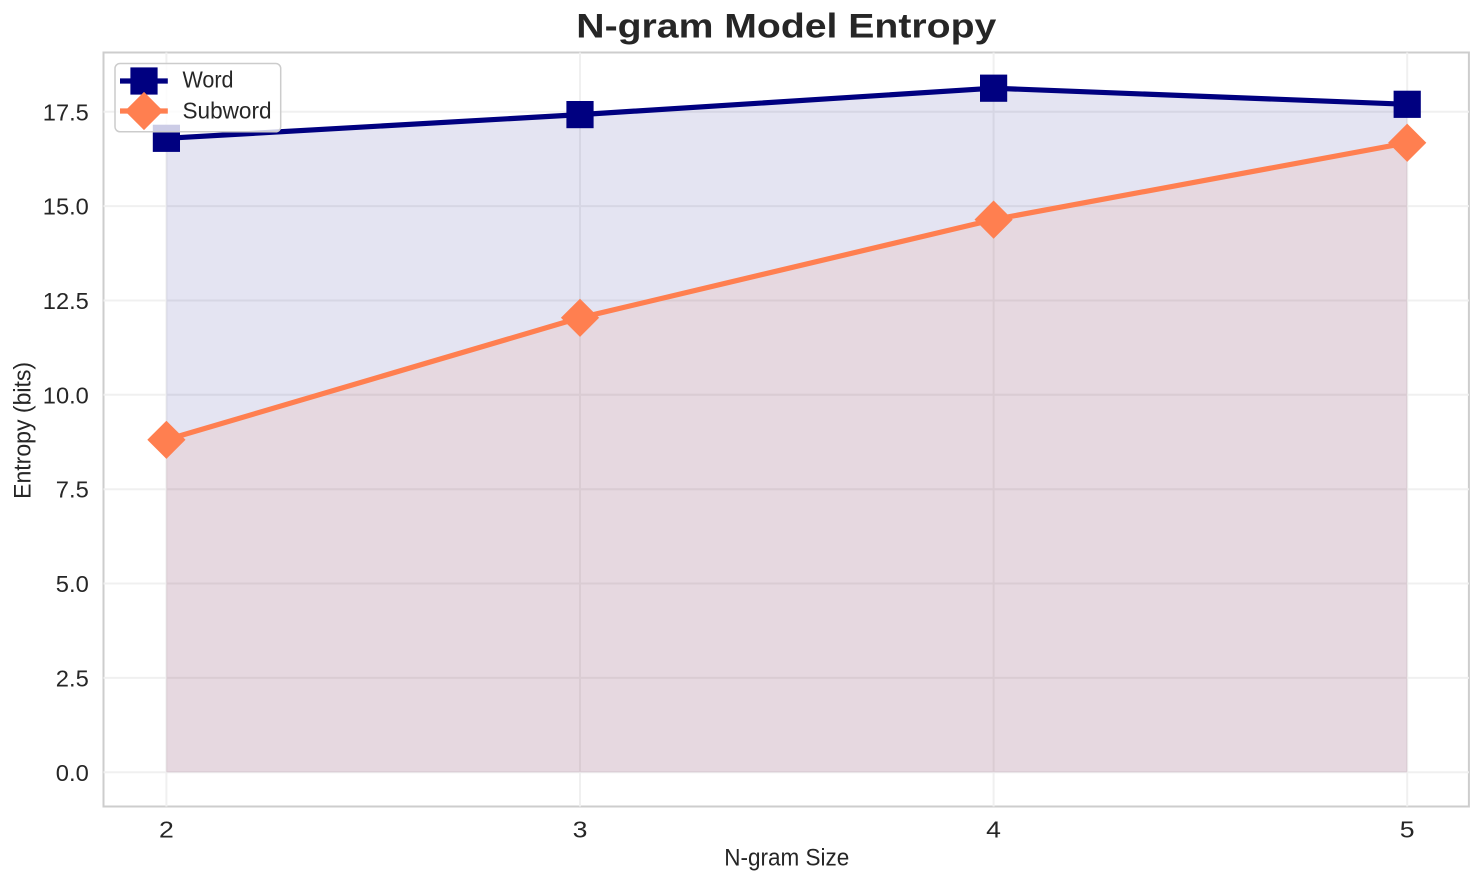  What do you see at coordinates (72, 773) in the screenshot?
I see `svg-text: 0.0` at bounding box center [72, 773].